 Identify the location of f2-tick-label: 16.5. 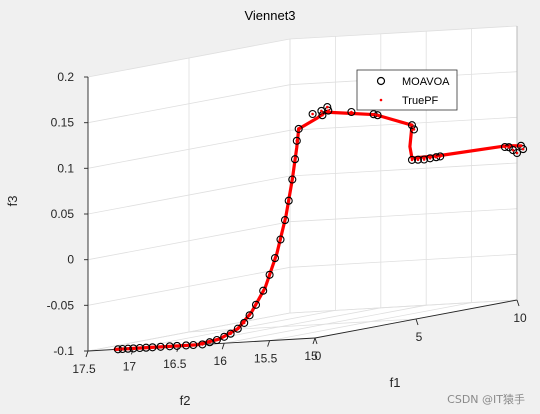
(175, 364).